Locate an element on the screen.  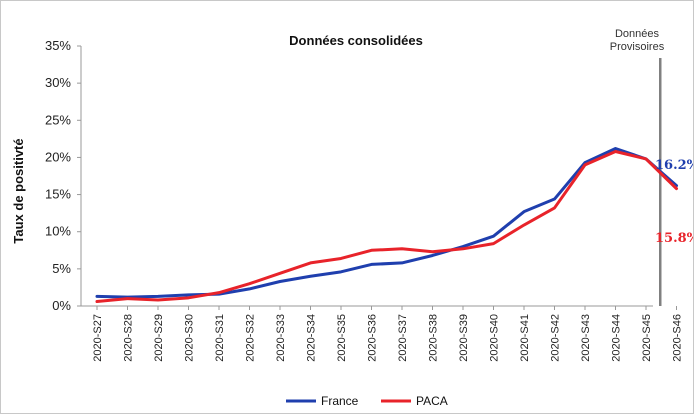
legend-entry-label: France is located at coordinates (340, 401).